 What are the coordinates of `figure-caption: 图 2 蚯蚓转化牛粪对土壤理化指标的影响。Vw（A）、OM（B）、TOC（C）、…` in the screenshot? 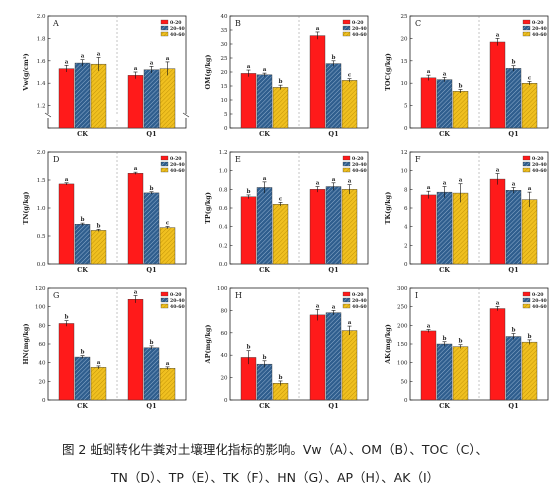 It's located at (275, 464).